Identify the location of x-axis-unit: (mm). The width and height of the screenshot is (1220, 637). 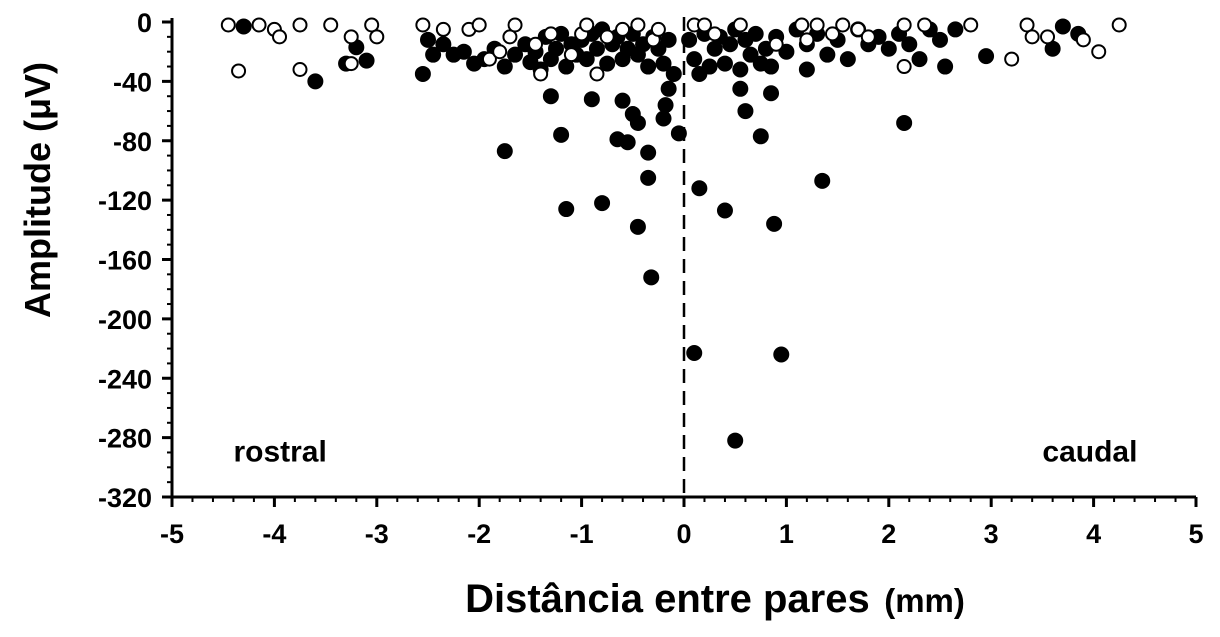
(924, 600).